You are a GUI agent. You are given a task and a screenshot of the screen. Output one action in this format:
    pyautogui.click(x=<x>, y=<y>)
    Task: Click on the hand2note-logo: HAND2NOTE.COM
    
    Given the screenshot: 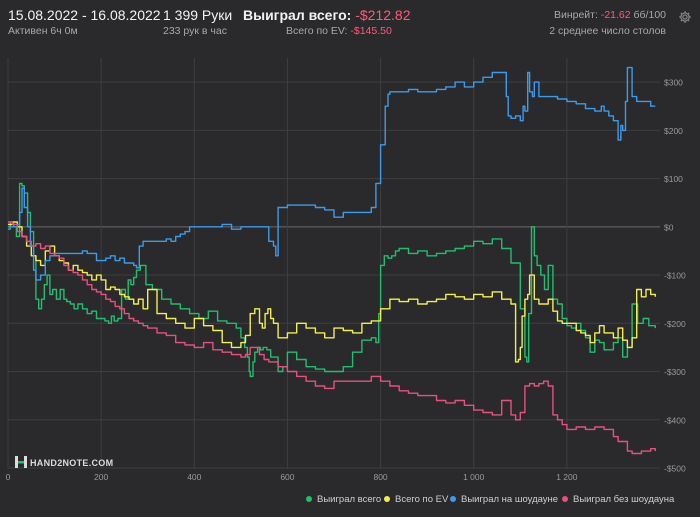 What is the action you would take?
    pyautogui.click(x=64, y=462)
    